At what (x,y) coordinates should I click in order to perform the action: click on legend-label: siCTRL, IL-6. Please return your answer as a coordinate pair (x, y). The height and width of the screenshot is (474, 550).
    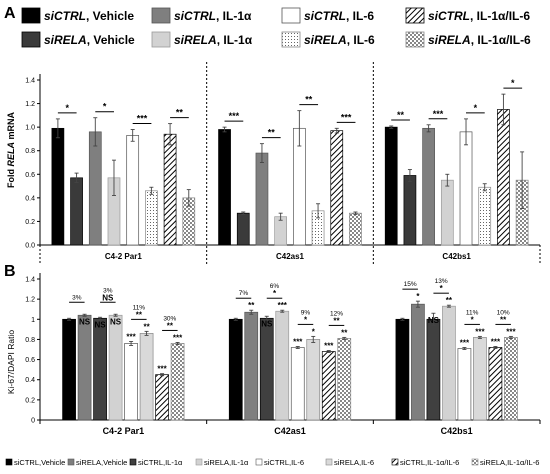
    Looking at the image, I should click on (339, 16).